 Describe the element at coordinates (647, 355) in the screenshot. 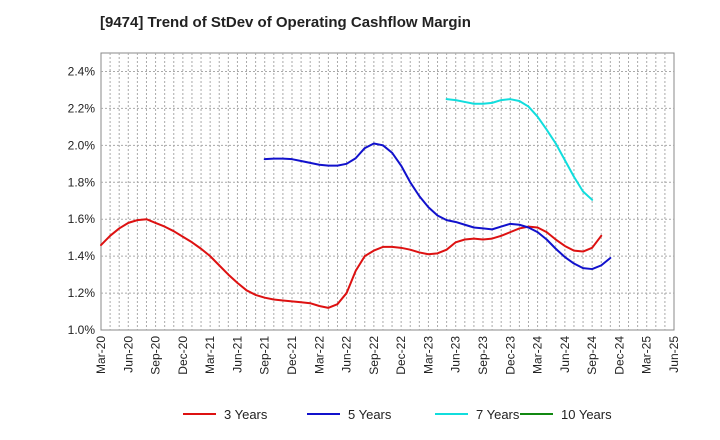

I see `x-tick-label: Mar-25` at that location.